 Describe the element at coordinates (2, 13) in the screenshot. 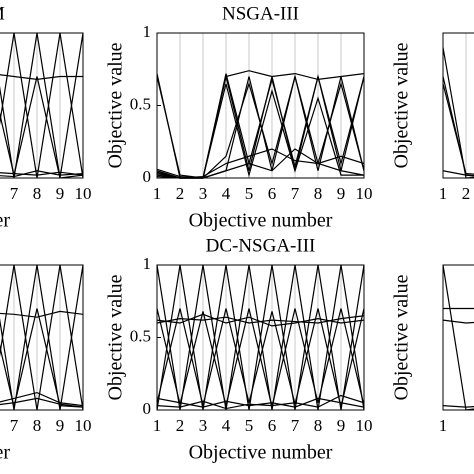

I see `panel-title: -GKM` at that location.